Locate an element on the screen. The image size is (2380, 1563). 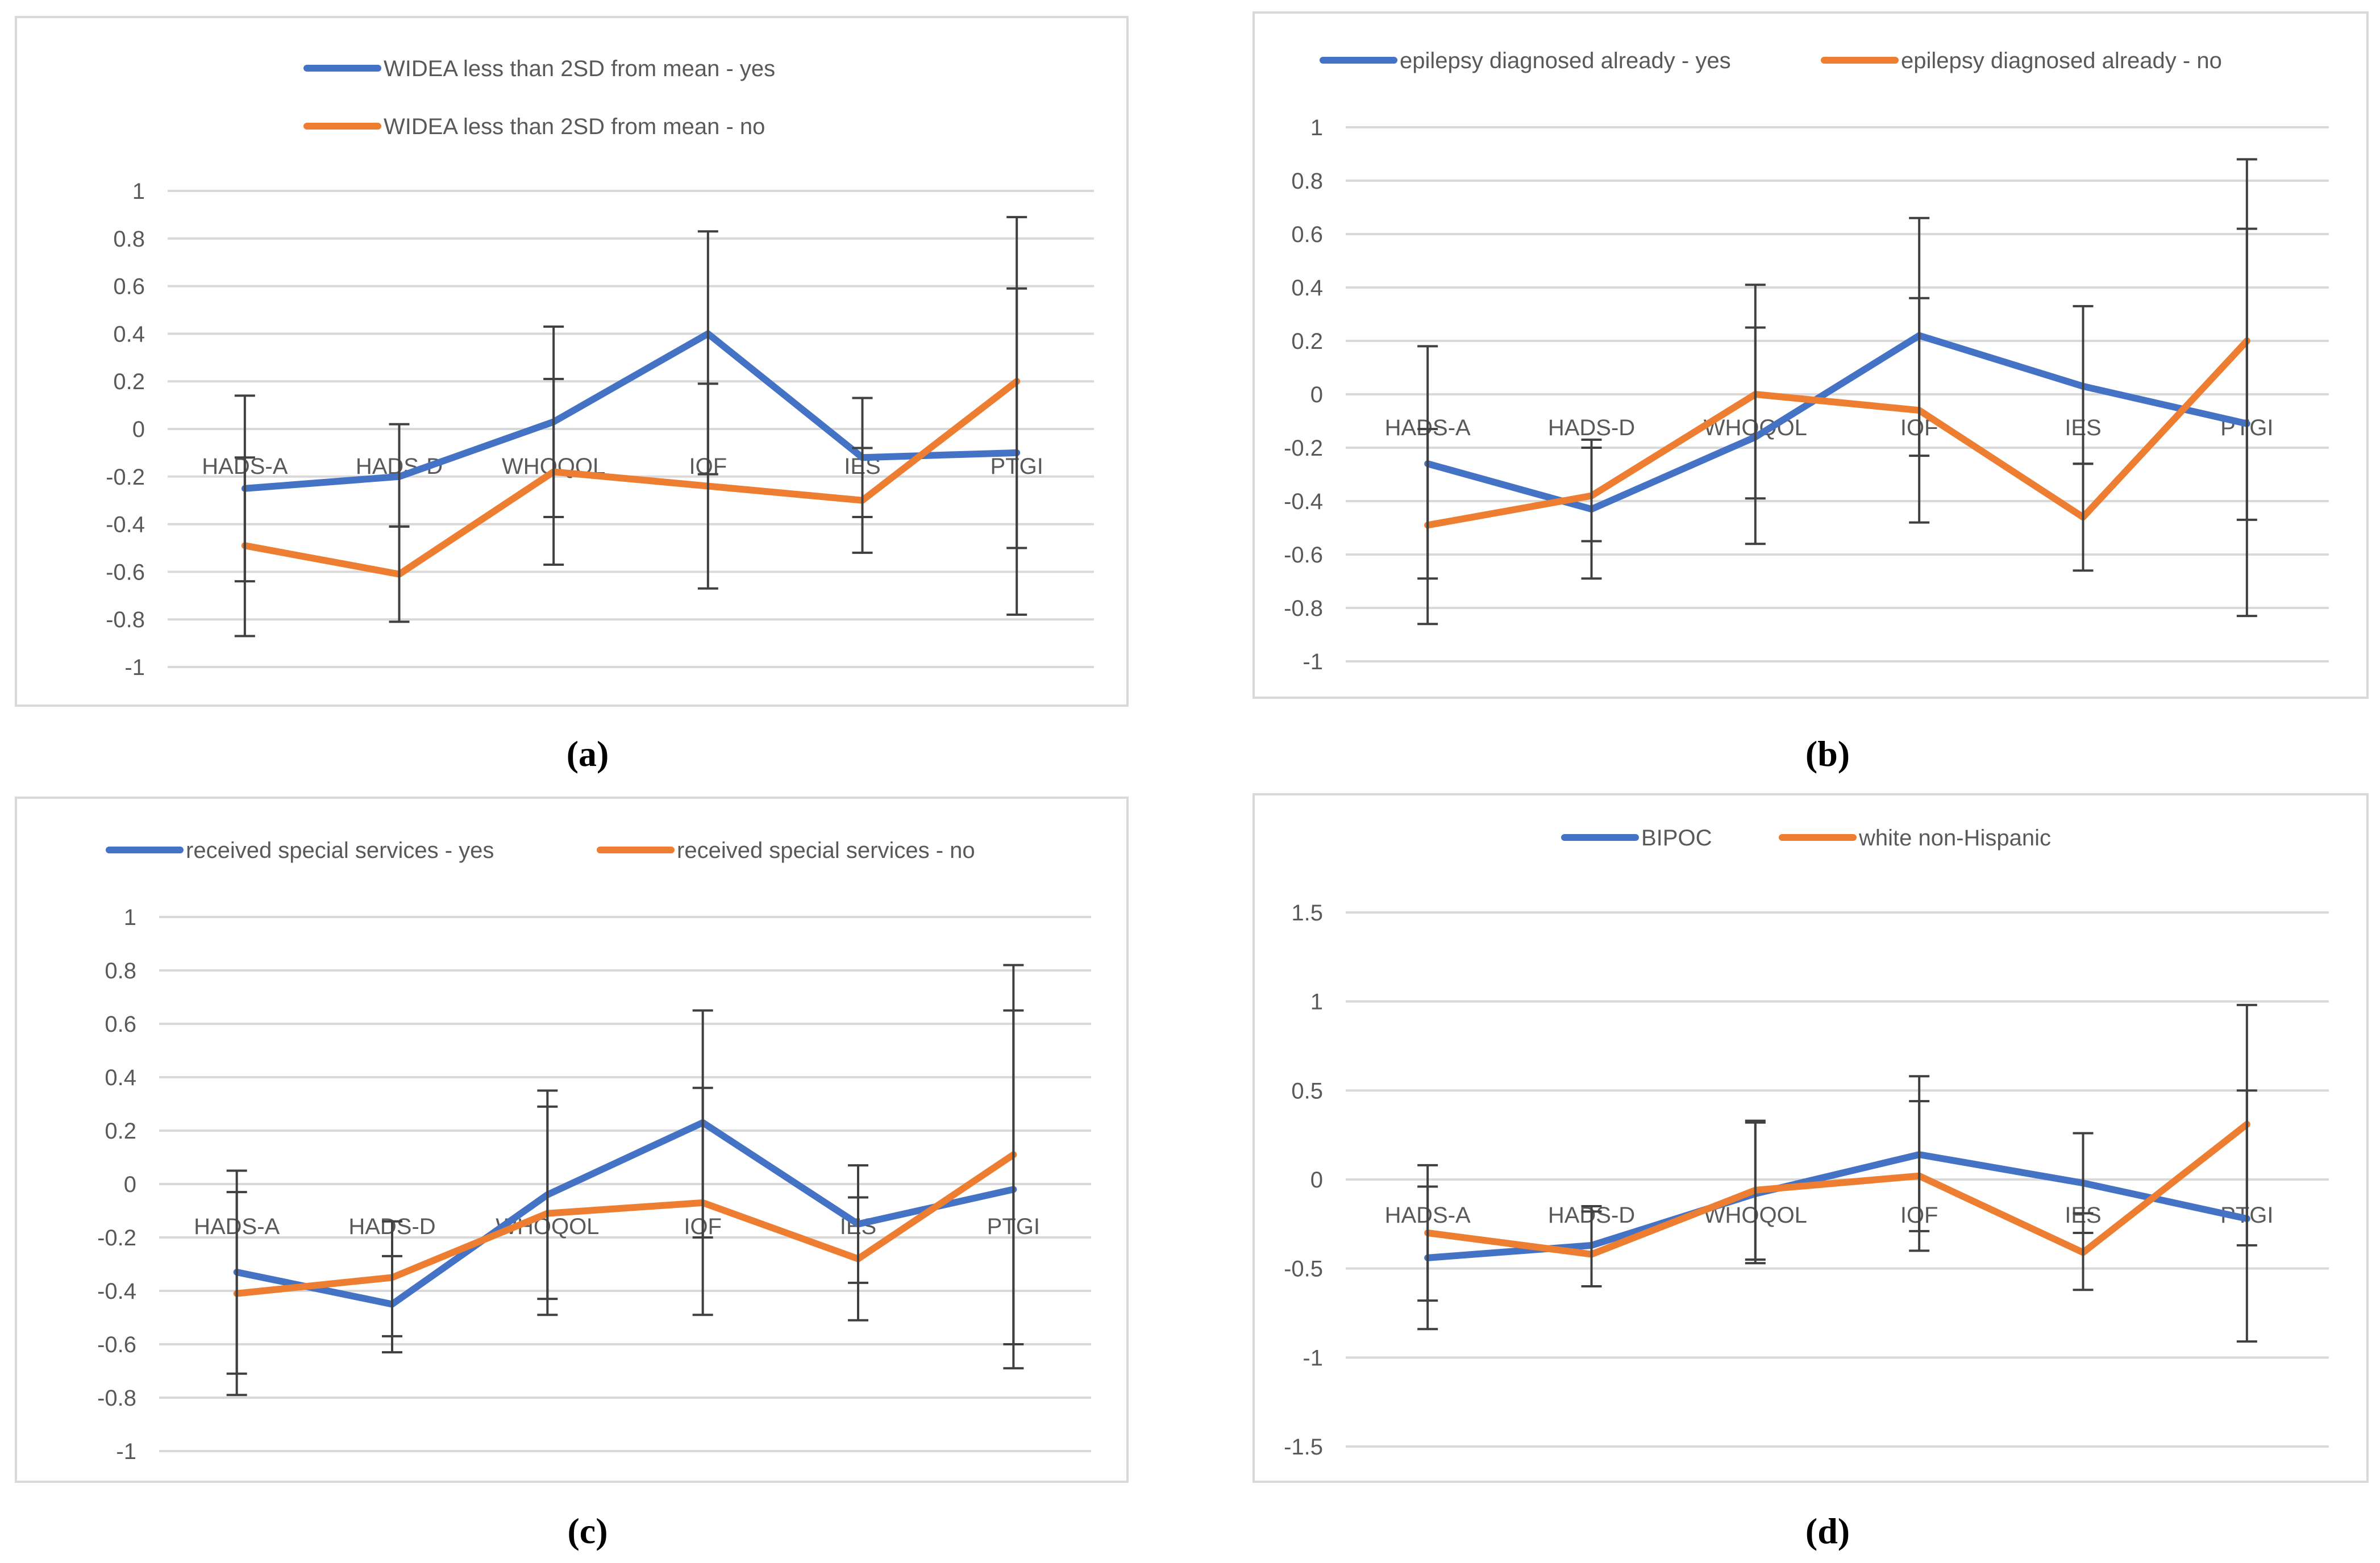
legend-label: BIPOC is located at coordinates (1676, 838).